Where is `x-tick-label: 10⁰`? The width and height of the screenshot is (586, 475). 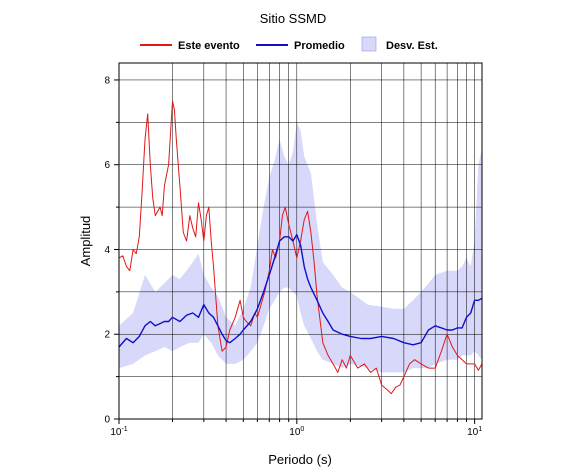 x-tick-label: 10⁰ is located at coordinates (296, 432).